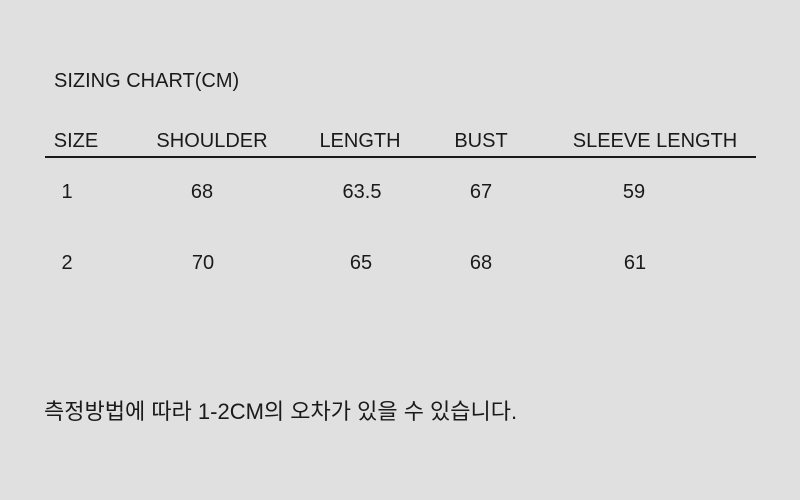 Image resolution: width=800 pixels, height=500 pixels. I want to click on column-header: LENGTH, so click(360, 141).